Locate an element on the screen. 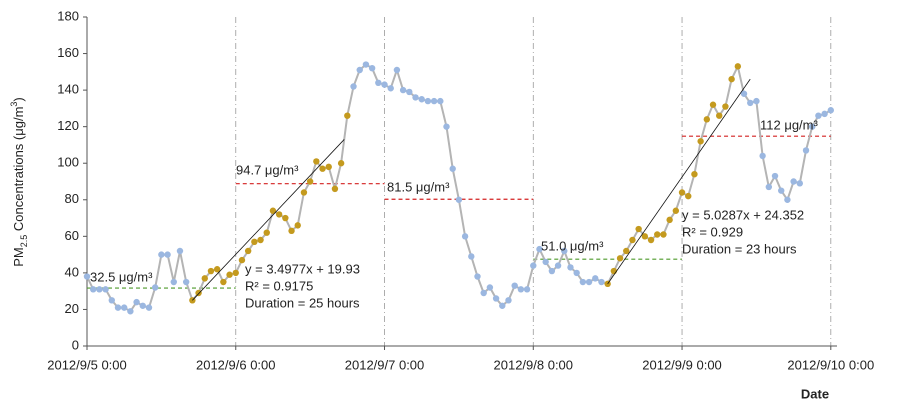 The height and width of the screenshot is (417, 900). y-tick-label: 60 is located at coordinates (72, 235).